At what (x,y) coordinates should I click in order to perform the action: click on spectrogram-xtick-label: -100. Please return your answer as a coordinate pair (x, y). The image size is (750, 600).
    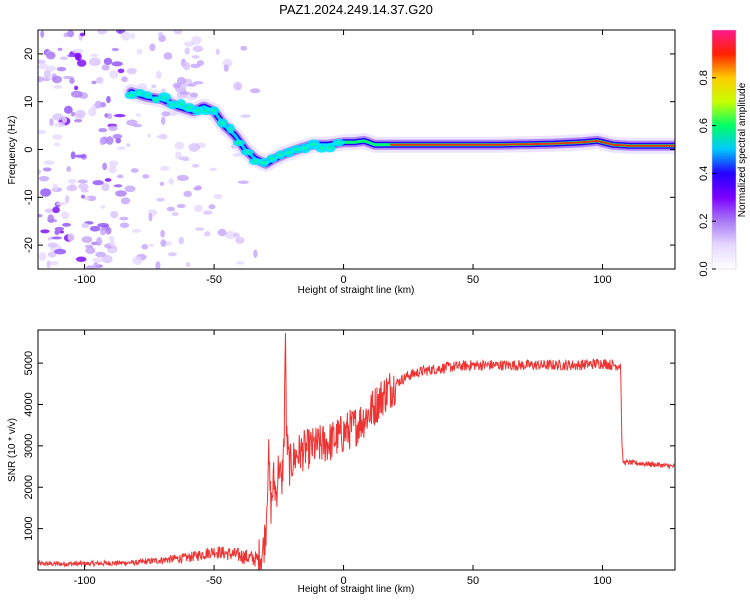
    Looking at the image, I should click on (85, 280).